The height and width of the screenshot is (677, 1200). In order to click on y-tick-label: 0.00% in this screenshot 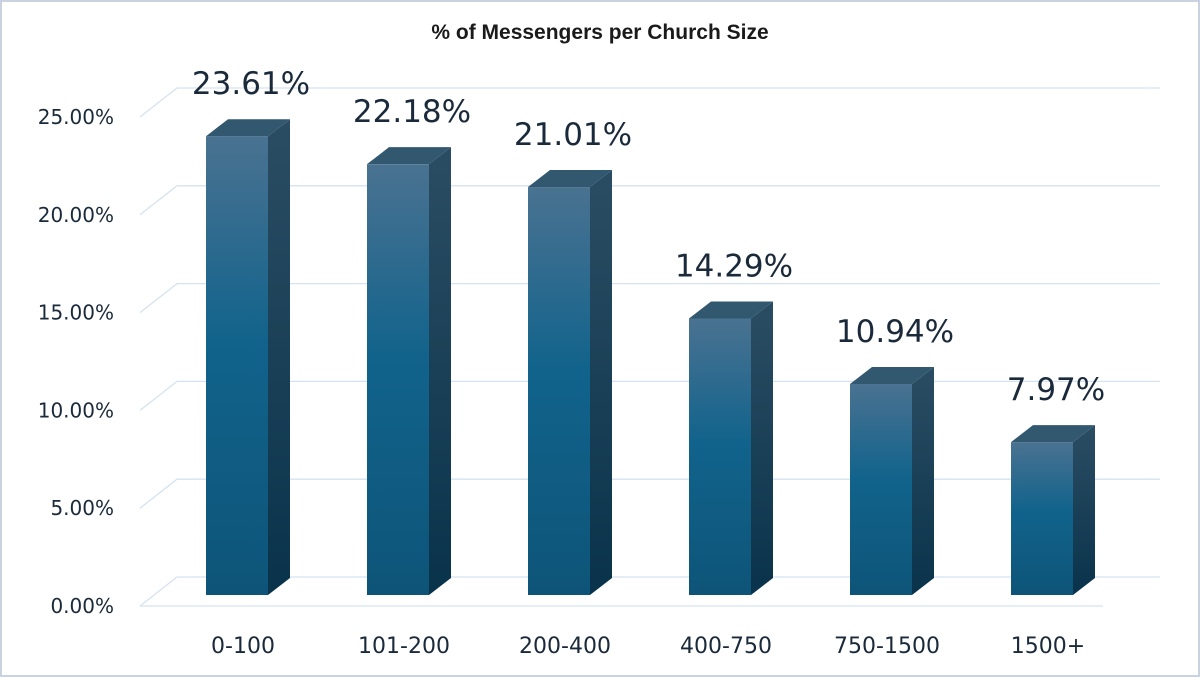, I will do `click(82, 606)`.